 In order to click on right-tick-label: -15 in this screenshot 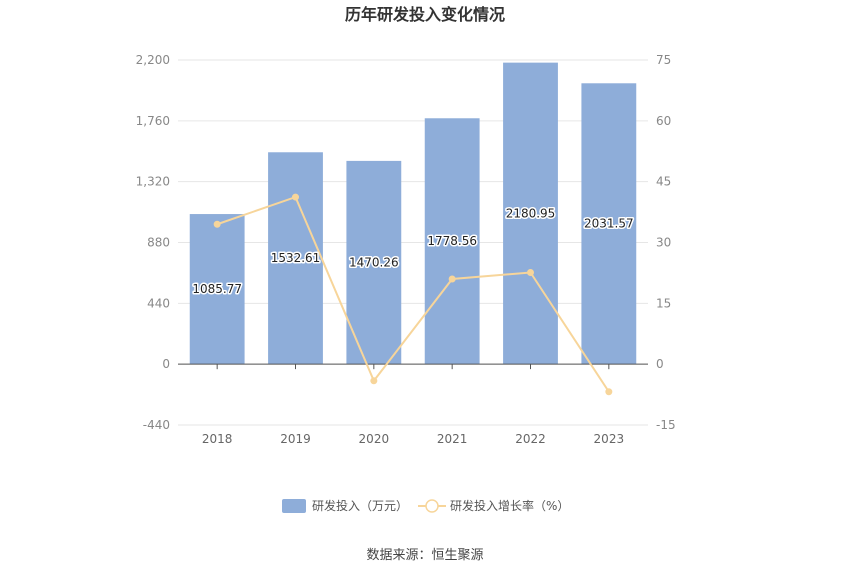, I will do `click(666, 425)`.